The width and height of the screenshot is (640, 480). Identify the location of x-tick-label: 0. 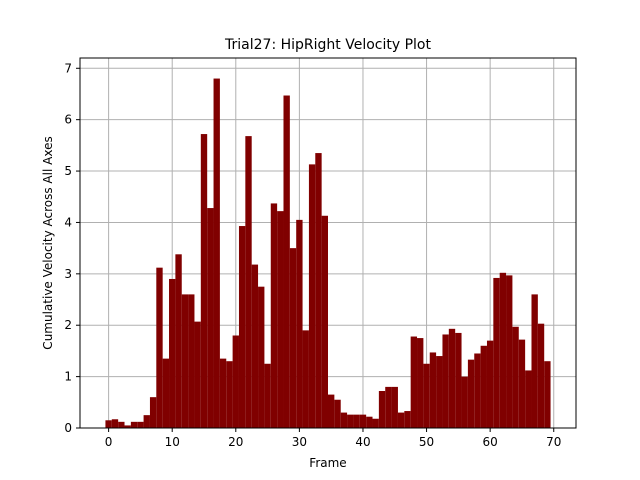
(109, 442).